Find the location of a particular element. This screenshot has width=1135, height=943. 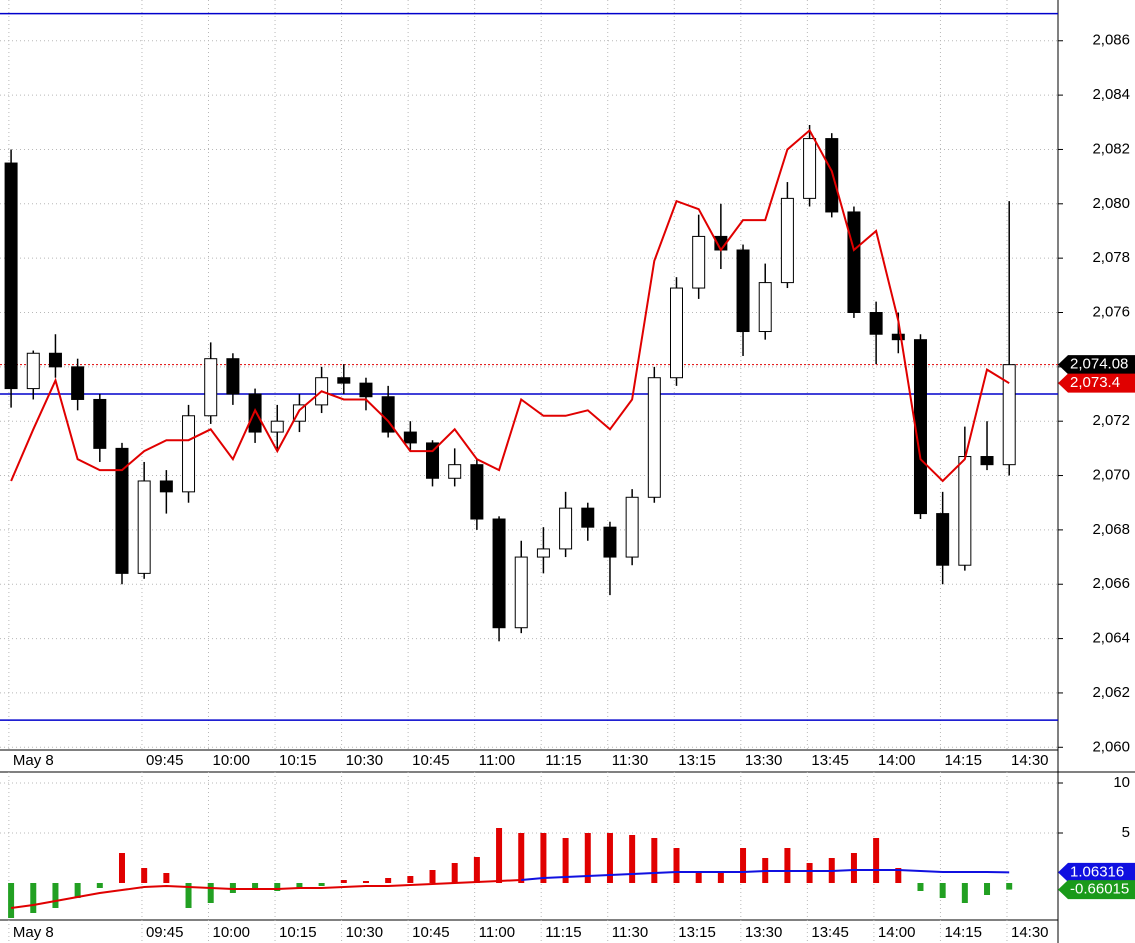

y-tick-label: 2,066 is located at coordinates (1111, 583).